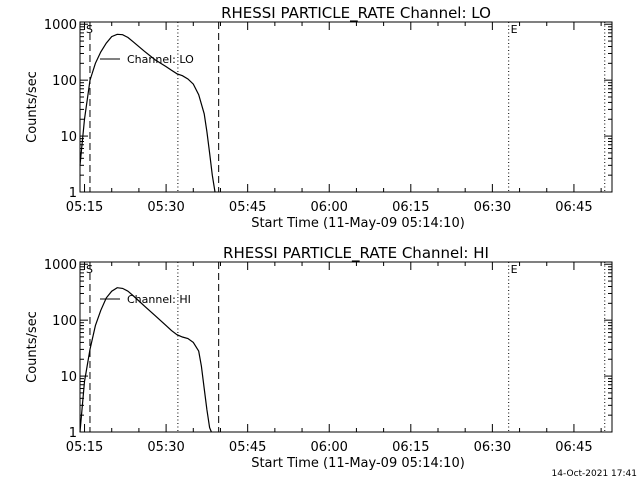 Image resolution: width=640 pixels, height=480 pixels. What do you see at coordinates (160, 59) in the screenshot?
I see `legend-label: Channel: LO` at bounding box center [160, 59].